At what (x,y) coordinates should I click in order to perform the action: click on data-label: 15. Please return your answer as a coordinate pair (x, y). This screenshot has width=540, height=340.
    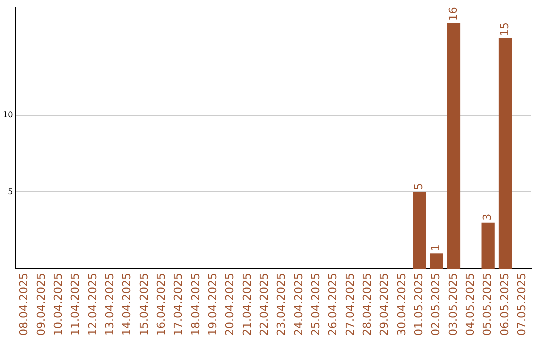
    Looking at the image, I should click on (505, 29).